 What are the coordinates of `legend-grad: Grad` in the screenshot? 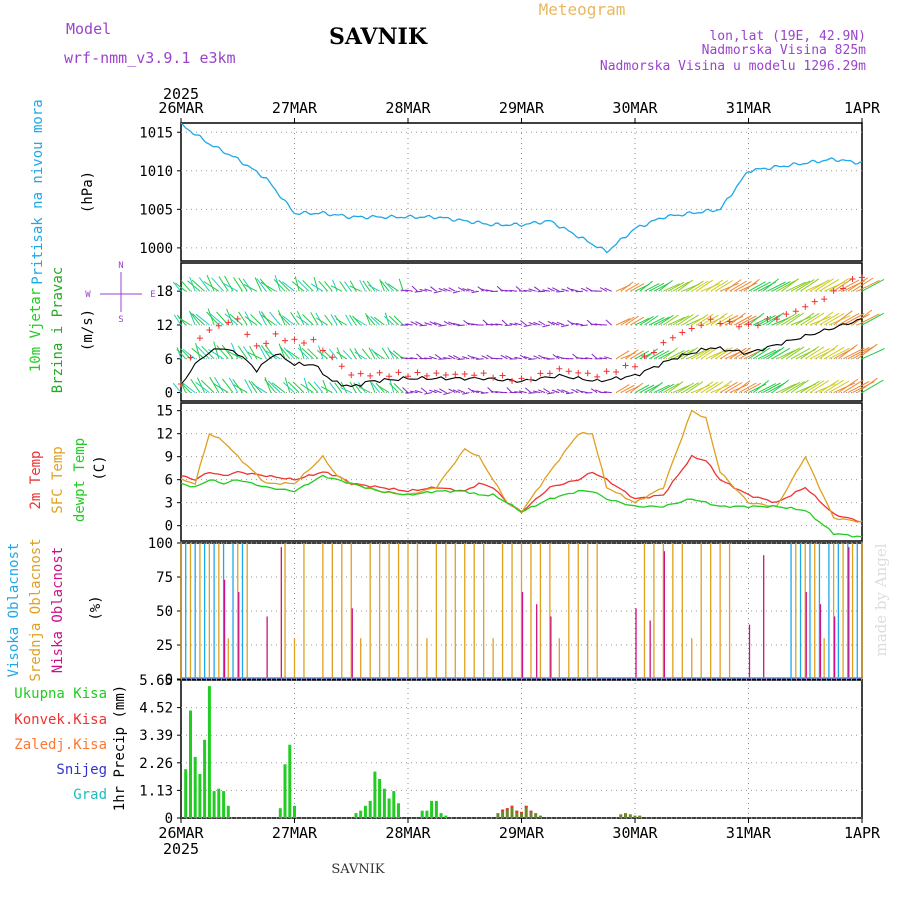 It's located at (90, 795).